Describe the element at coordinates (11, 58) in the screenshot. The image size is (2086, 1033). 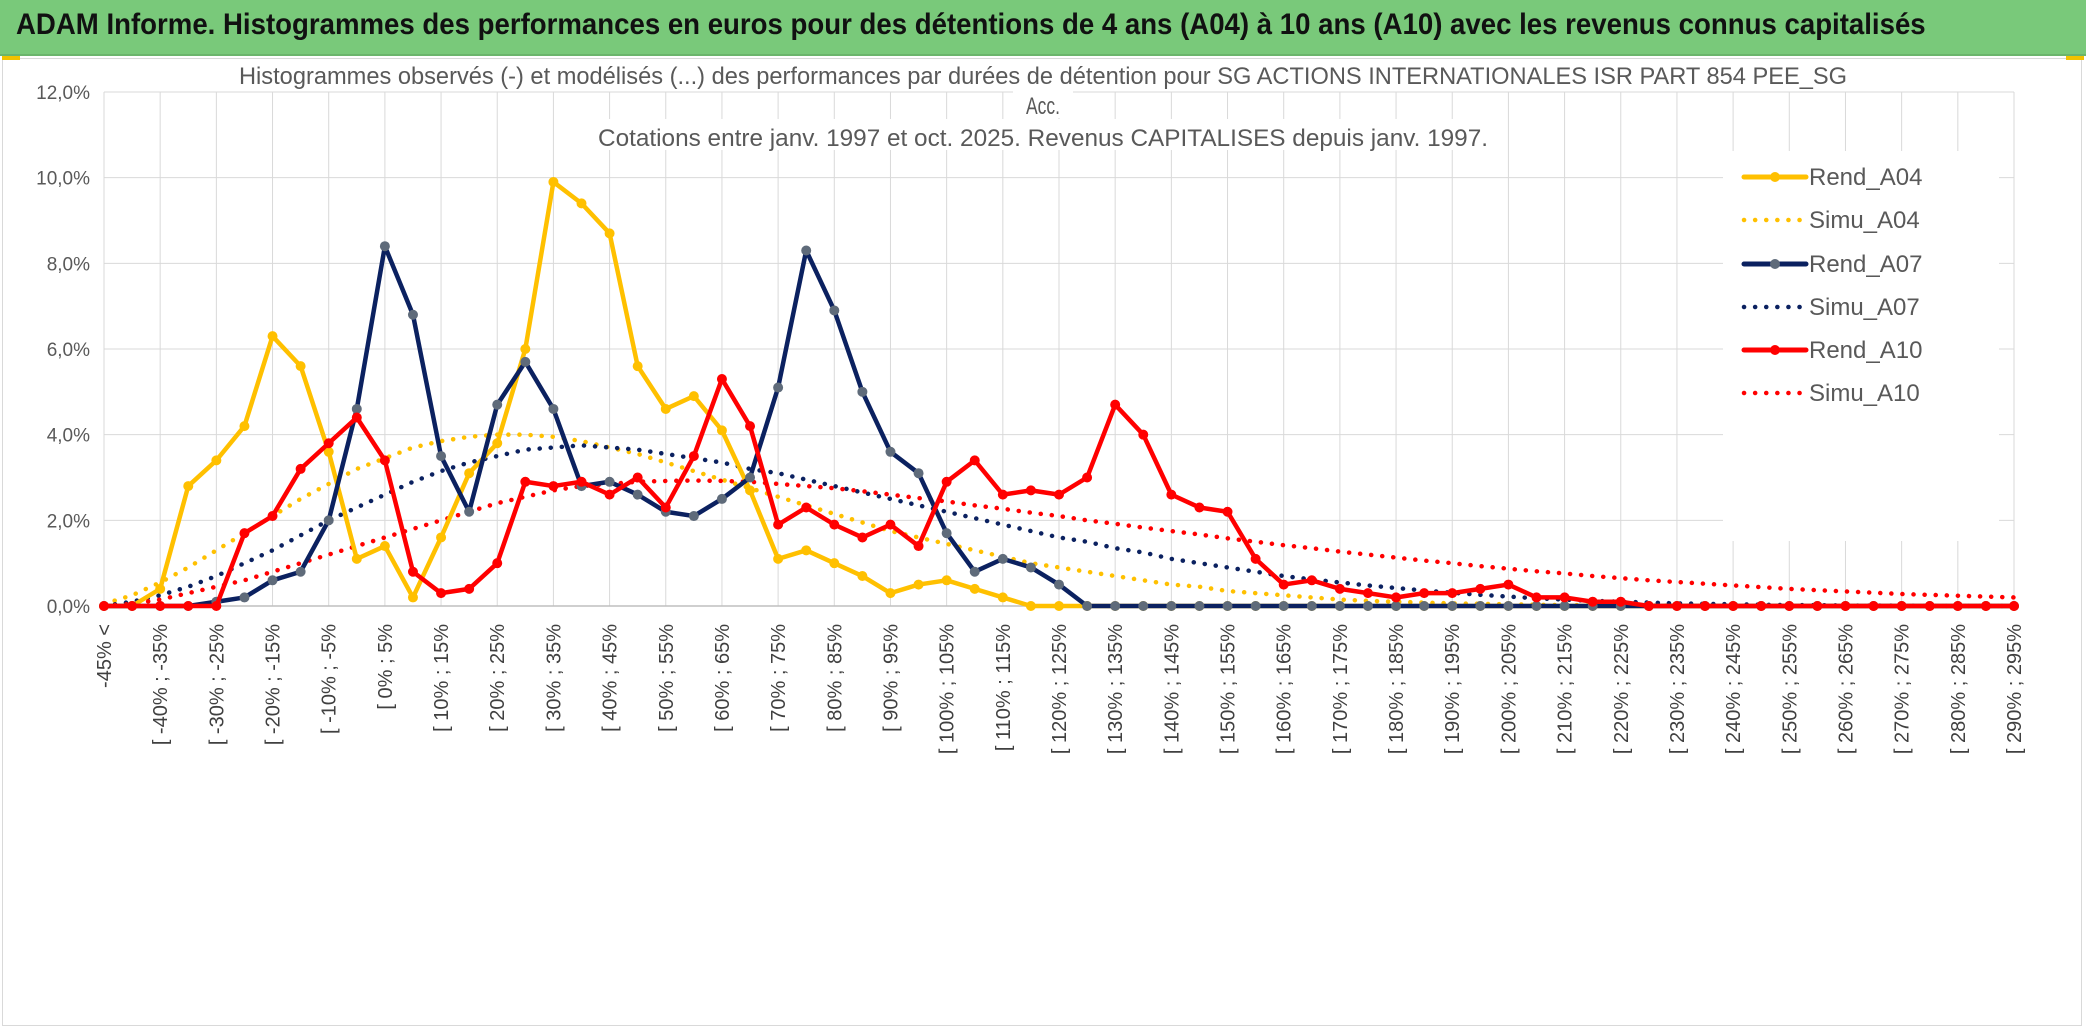
I see `frame-corner-left` at that location.